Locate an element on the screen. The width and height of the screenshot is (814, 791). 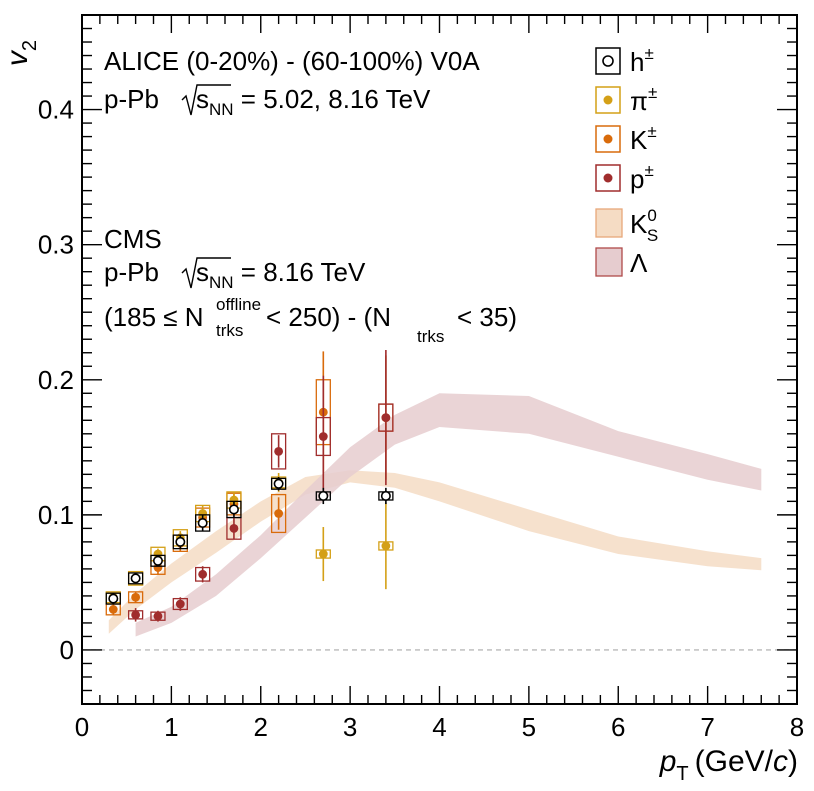
x-tick-label: 0 is located at coordinates (82, 727).